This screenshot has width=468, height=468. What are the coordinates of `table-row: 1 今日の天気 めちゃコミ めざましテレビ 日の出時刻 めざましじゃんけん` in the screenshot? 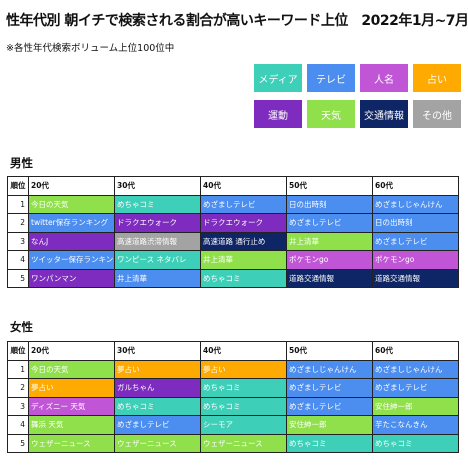 It's located at (233, 204).